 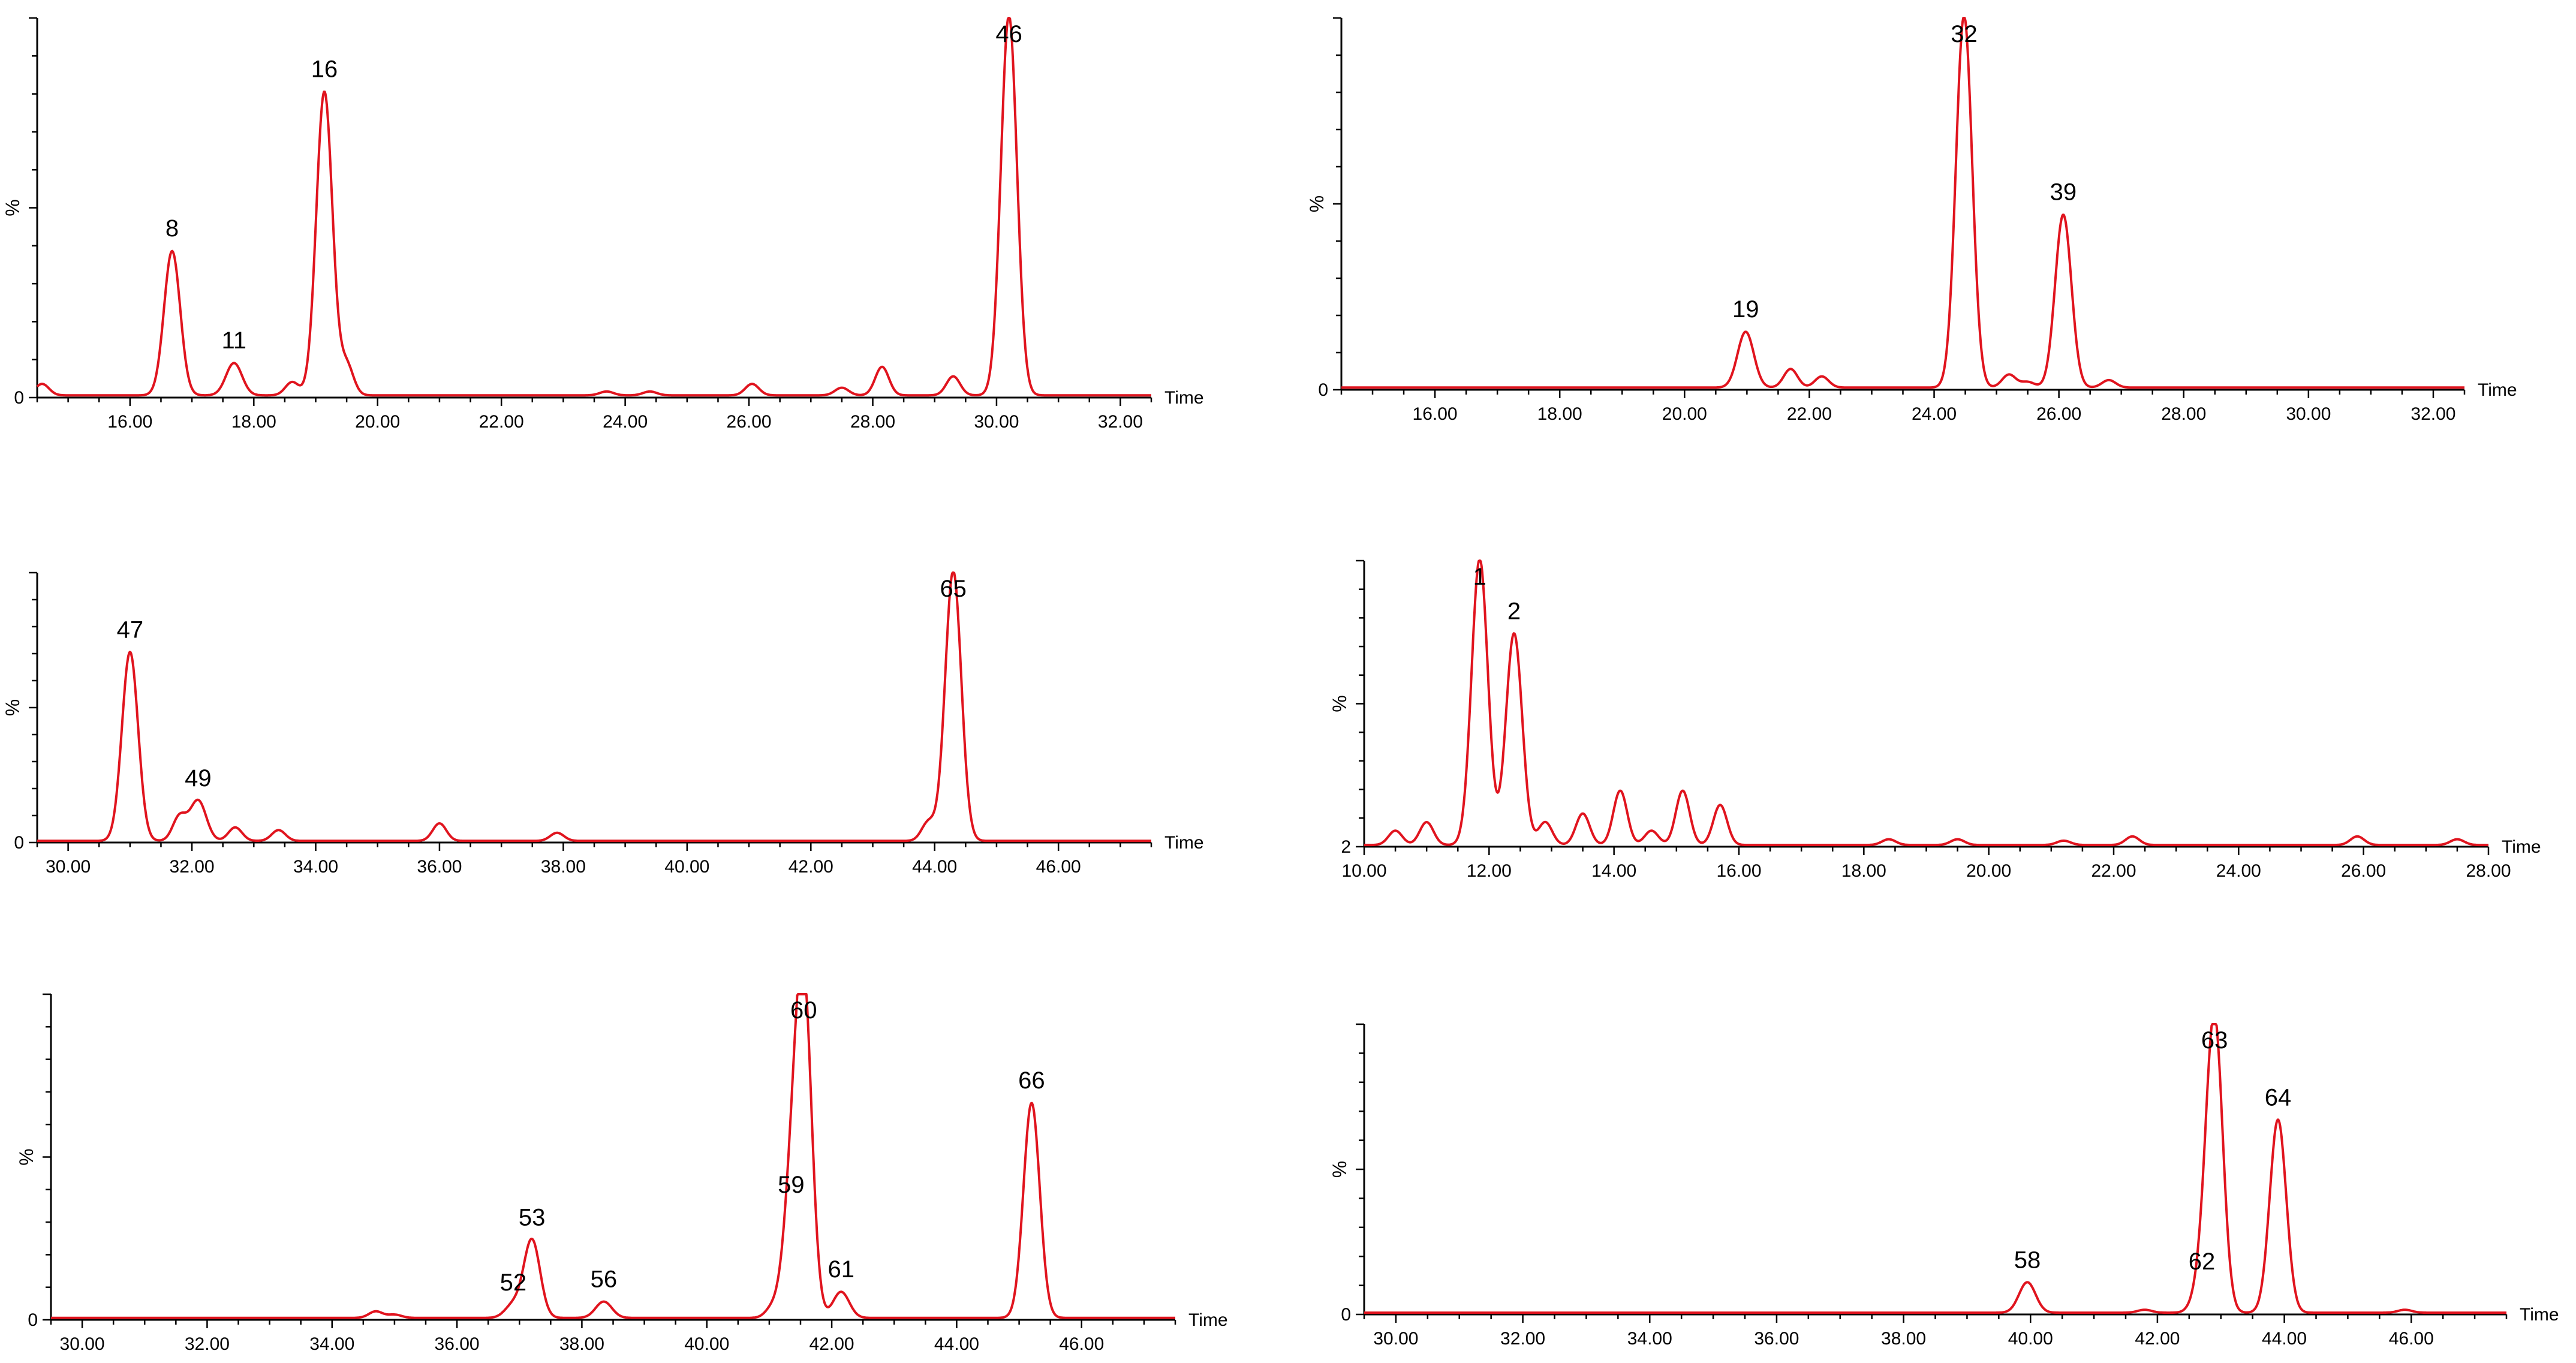 I want to click on peak-label-8: 8, so click(x=172, y=229).